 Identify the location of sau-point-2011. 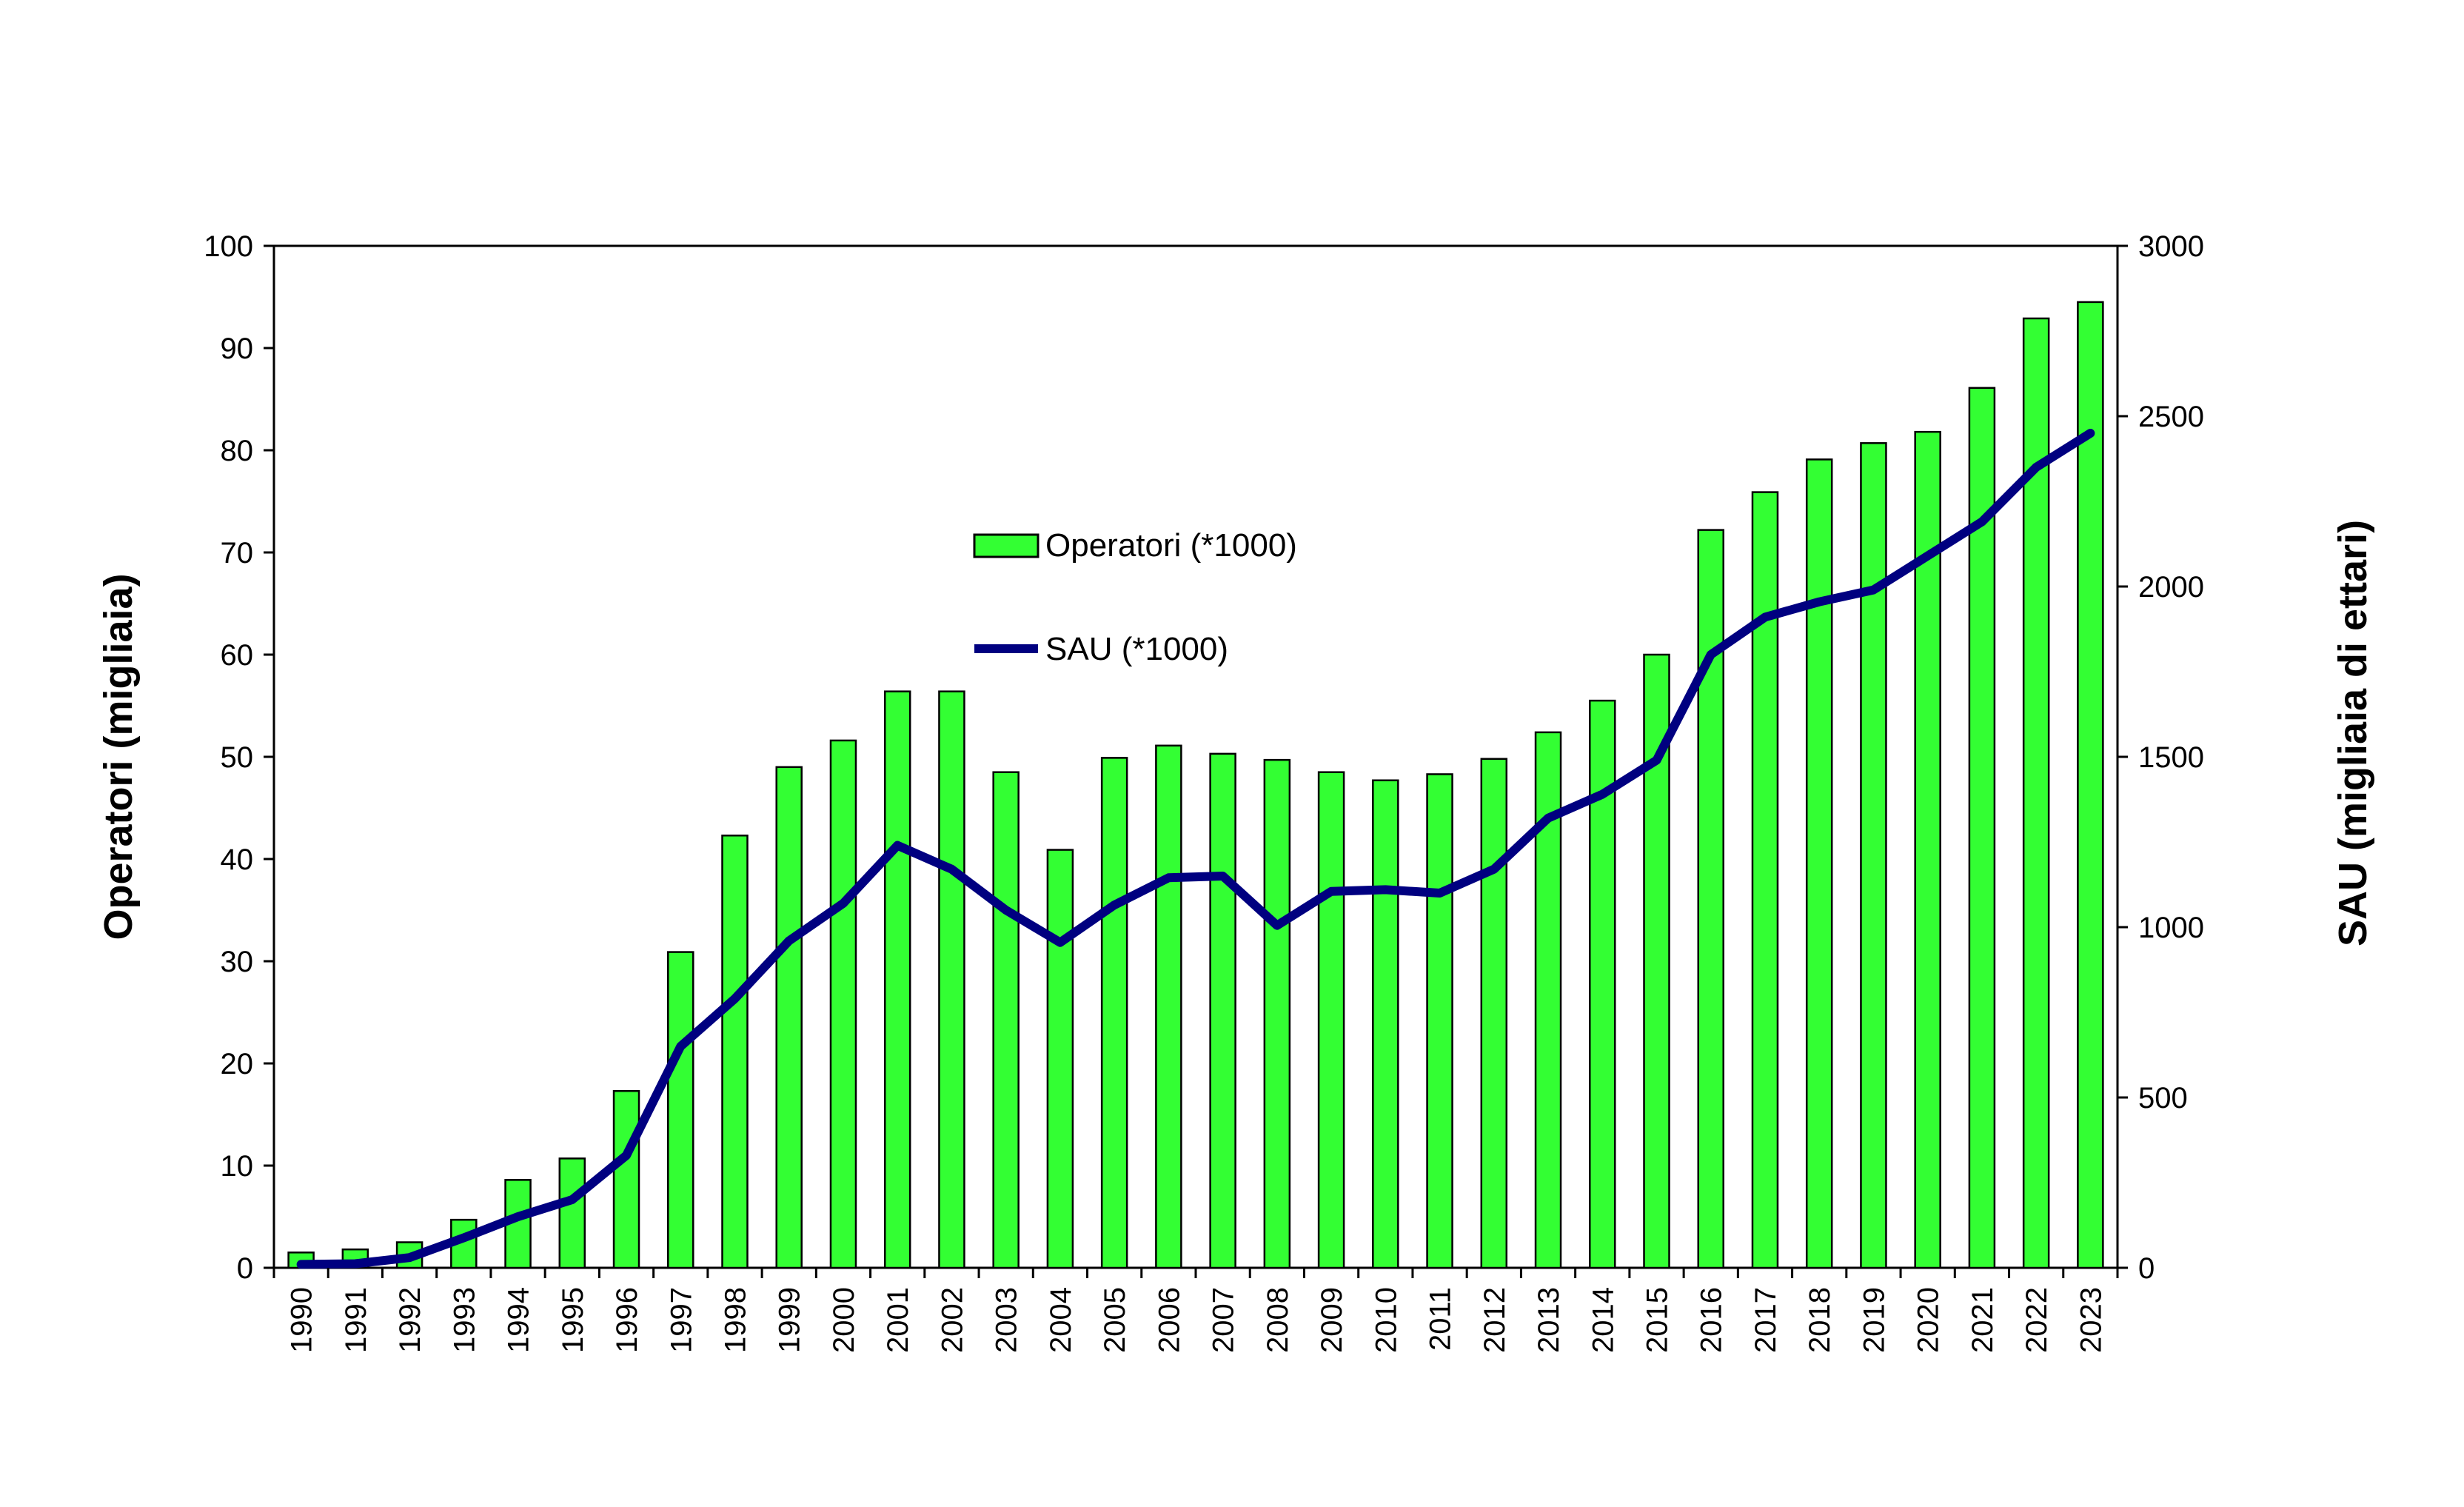
(1439, 893).